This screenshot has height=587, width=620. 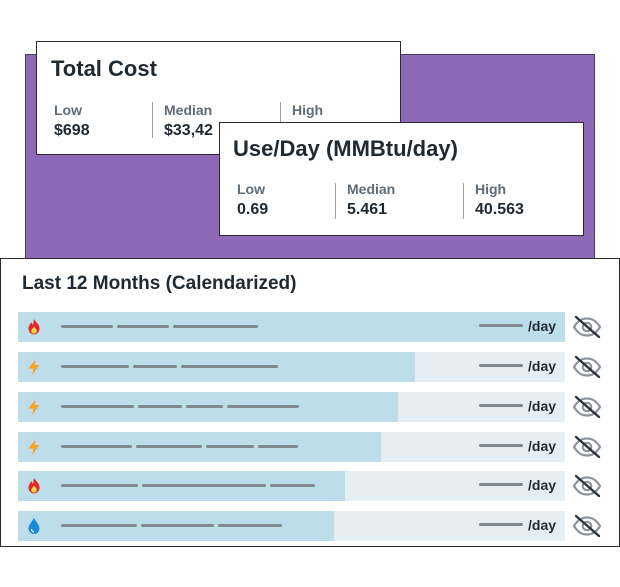 I want to click on low-value: 0.69, so click(x=253, y=209).